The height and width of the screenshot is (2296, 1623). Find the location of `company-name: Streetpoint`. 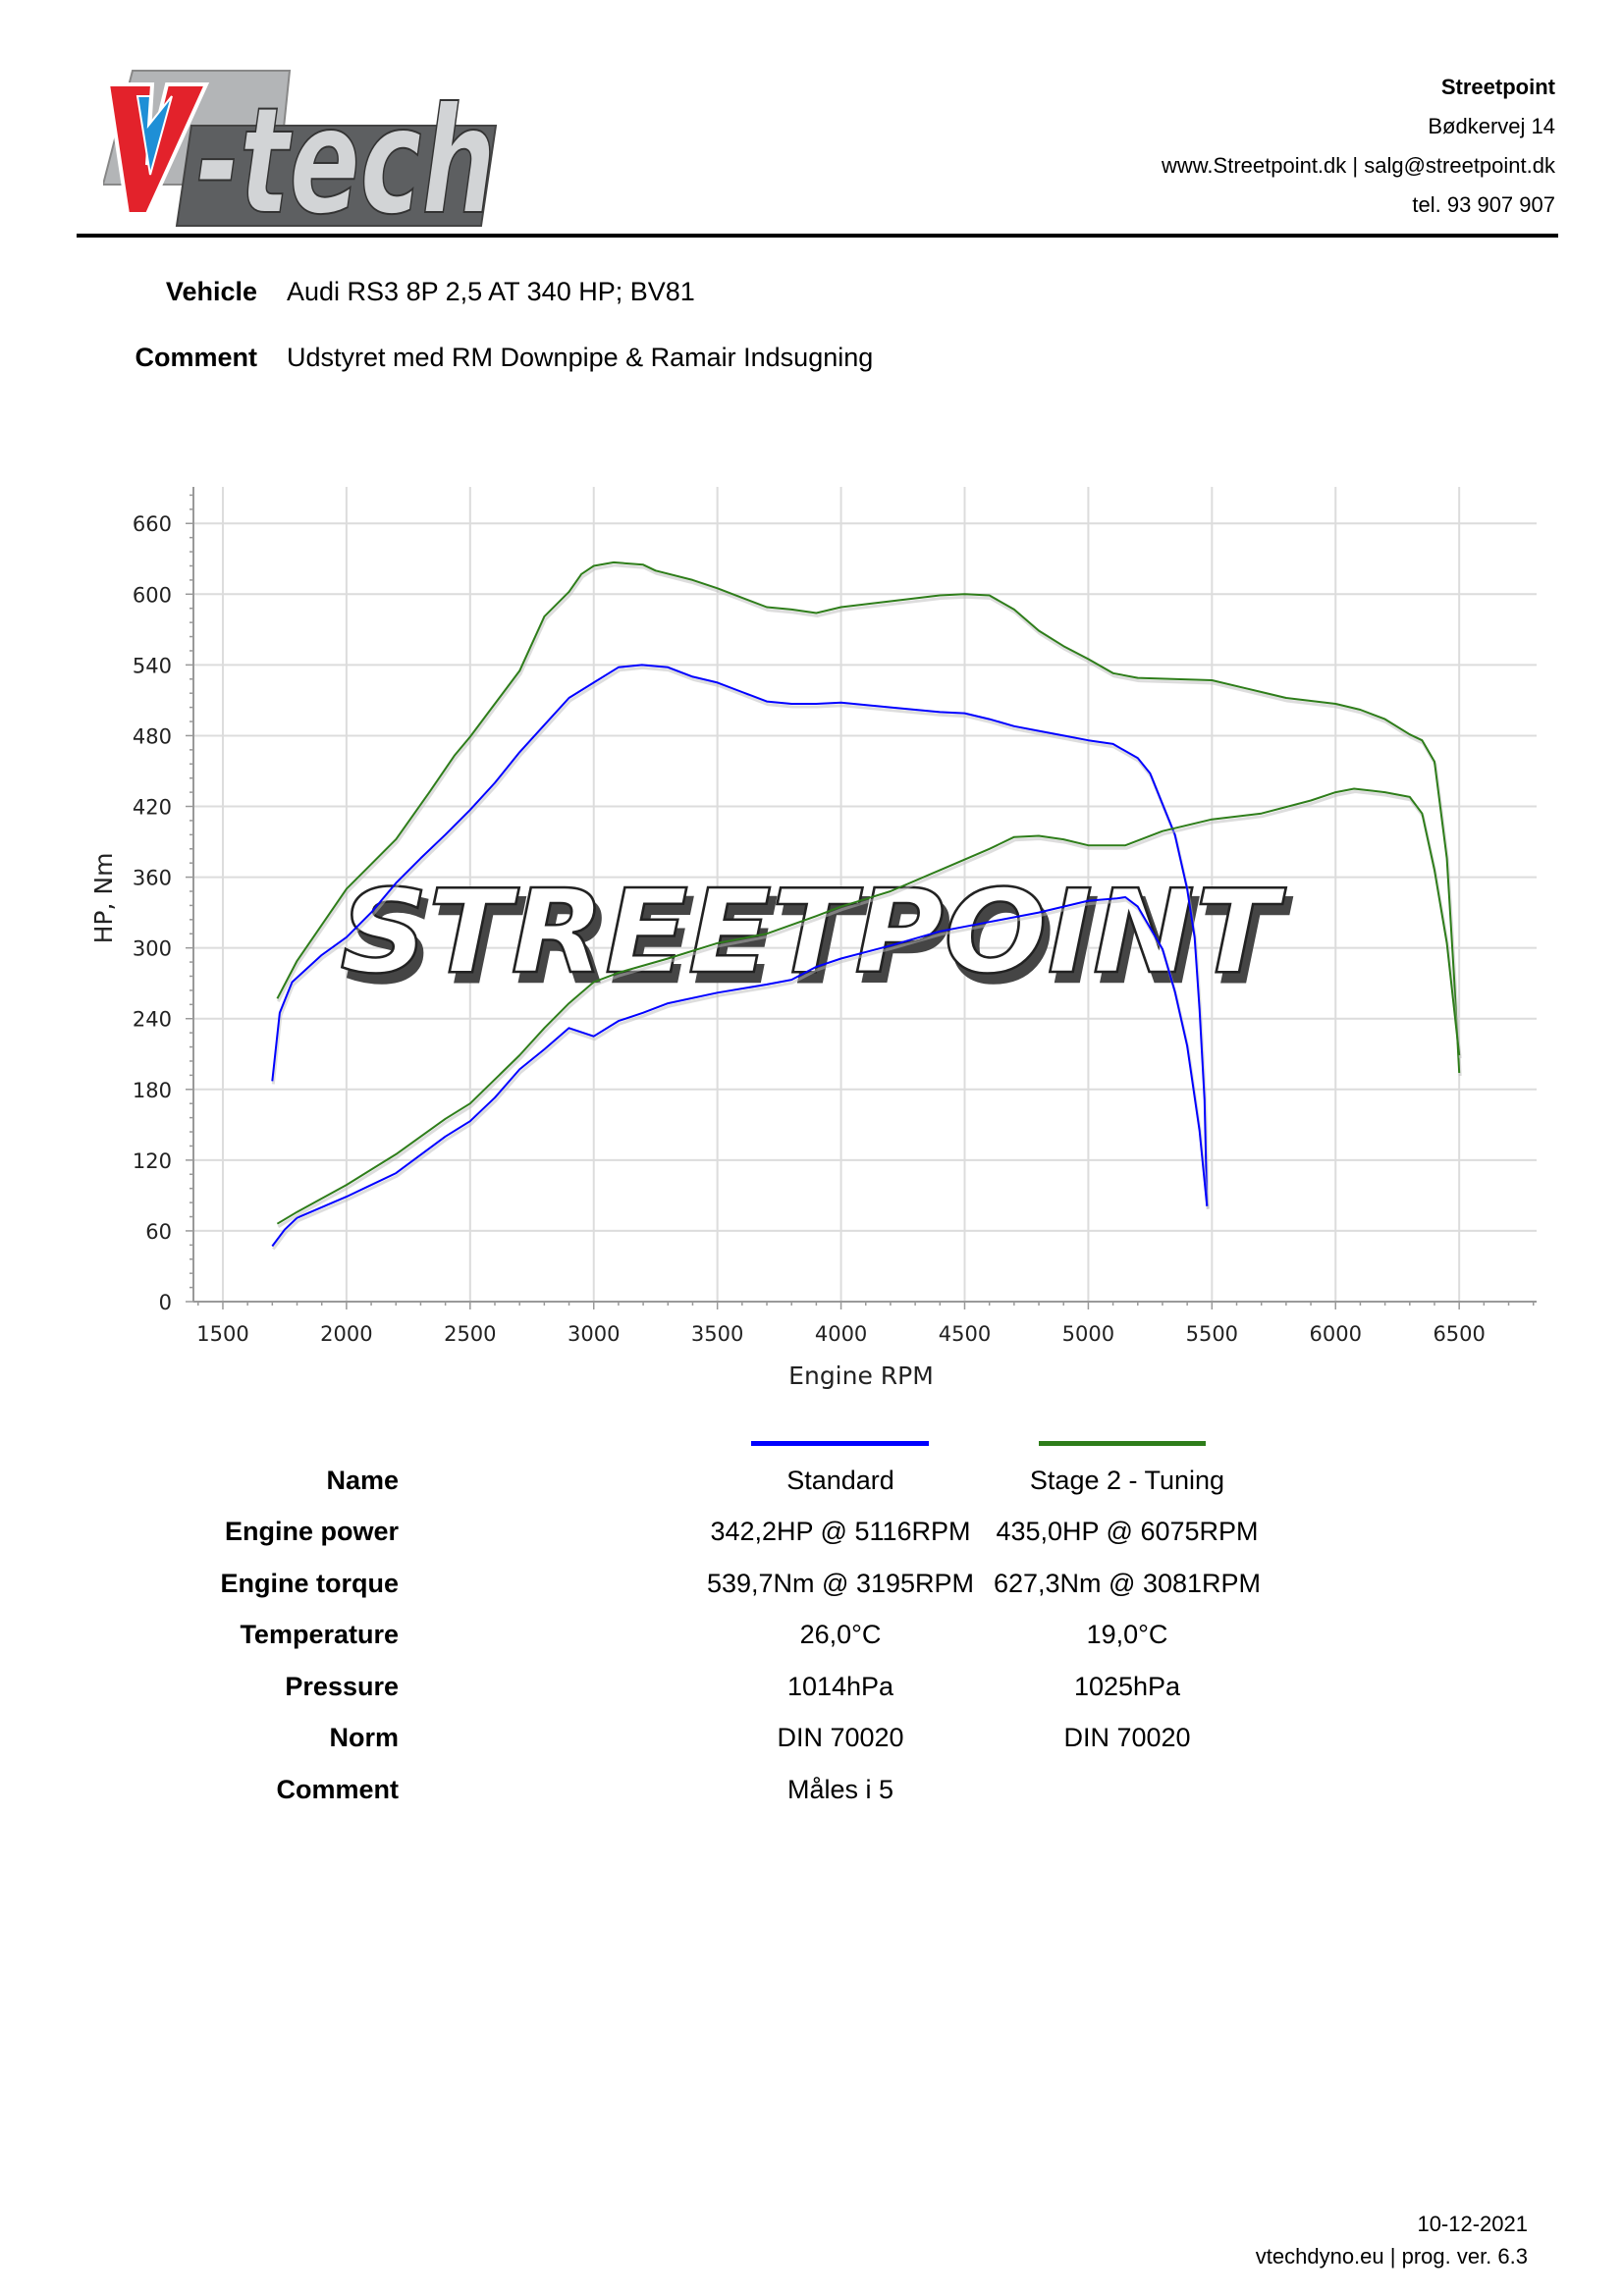

company-name: Streetpoint is located at coordinates (1497, 87).